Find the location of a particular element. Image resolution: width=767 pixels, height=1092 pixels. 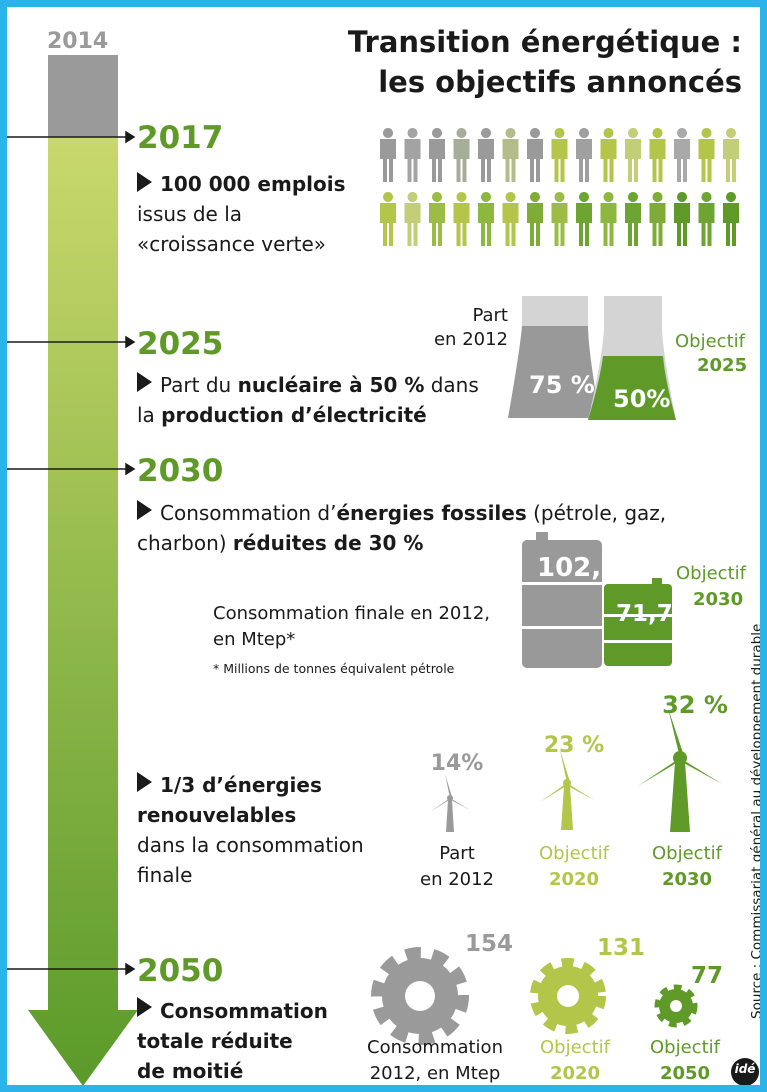

text: issus de la is located at coordinates (190, 214).